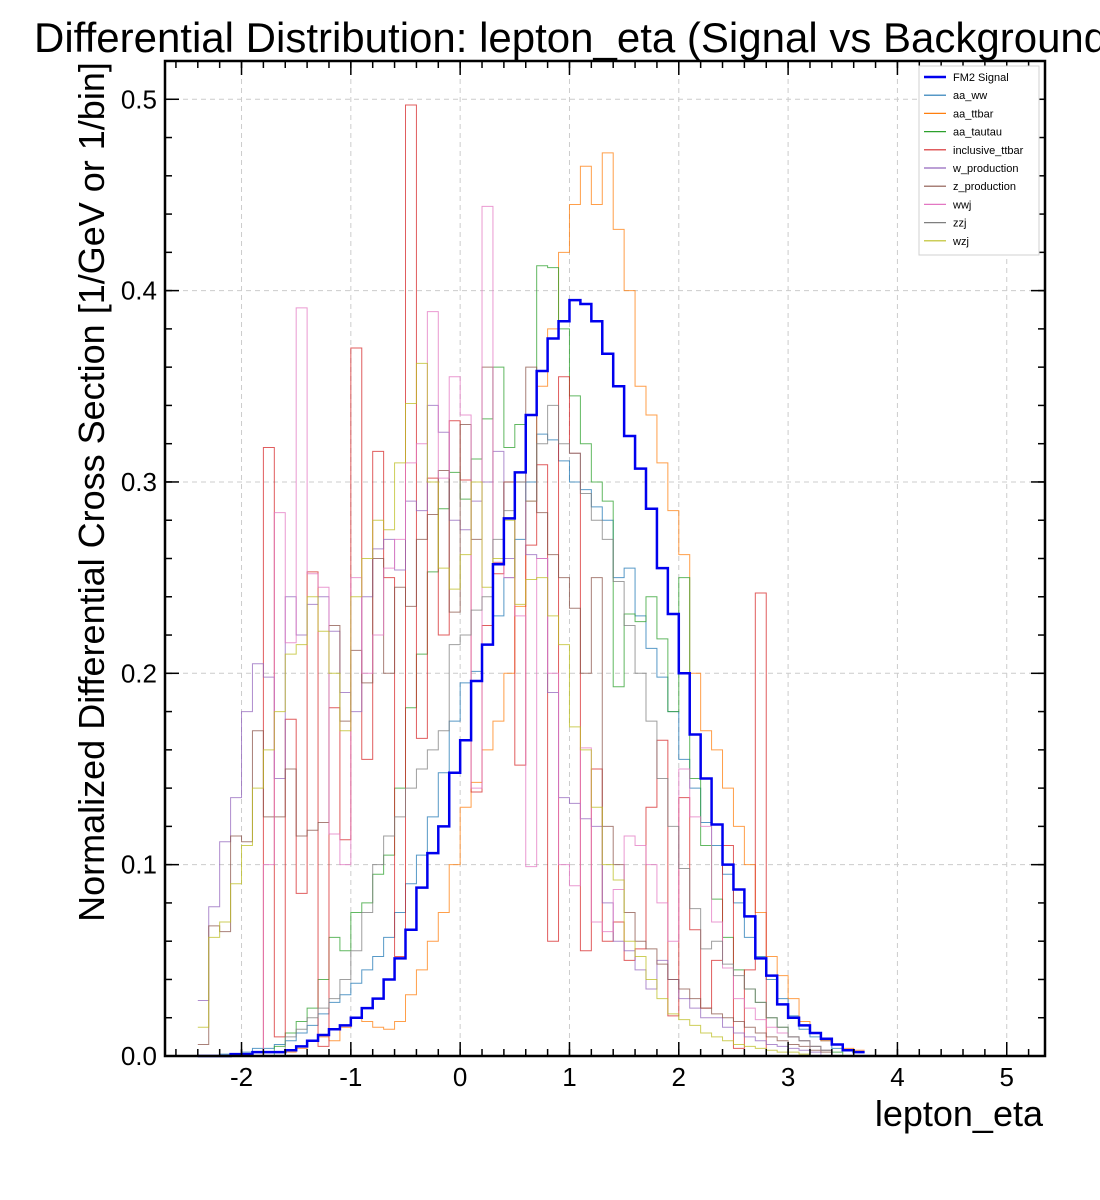 This screenshot has width=1100, height=1200. Describe the element at coordinates (988, 151) in the screenshot. I see `legend-label: inclusive_ttbar` at that location.